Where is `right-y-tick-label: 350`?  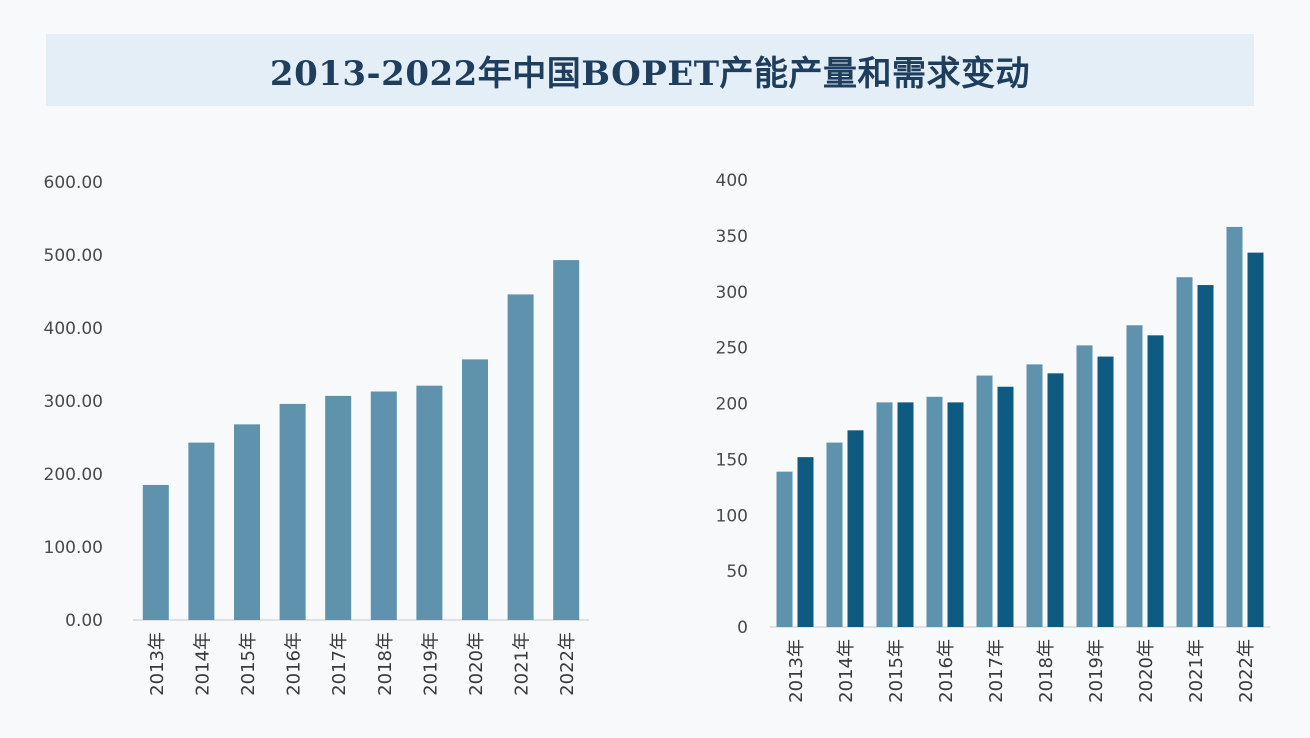 right-y-tick-label: 350 is located at coordinates (732, 237).